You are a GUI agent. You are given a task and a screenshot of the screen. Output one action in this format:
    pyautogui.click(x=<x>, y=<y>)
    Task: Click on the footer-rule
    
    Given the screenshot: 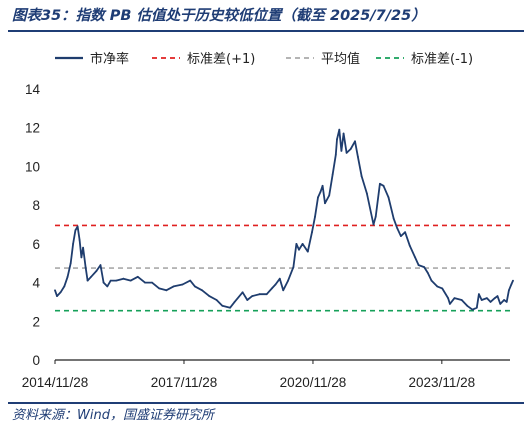 What is the action you would take?
    pyautogui.click(x=266, y=403)
    